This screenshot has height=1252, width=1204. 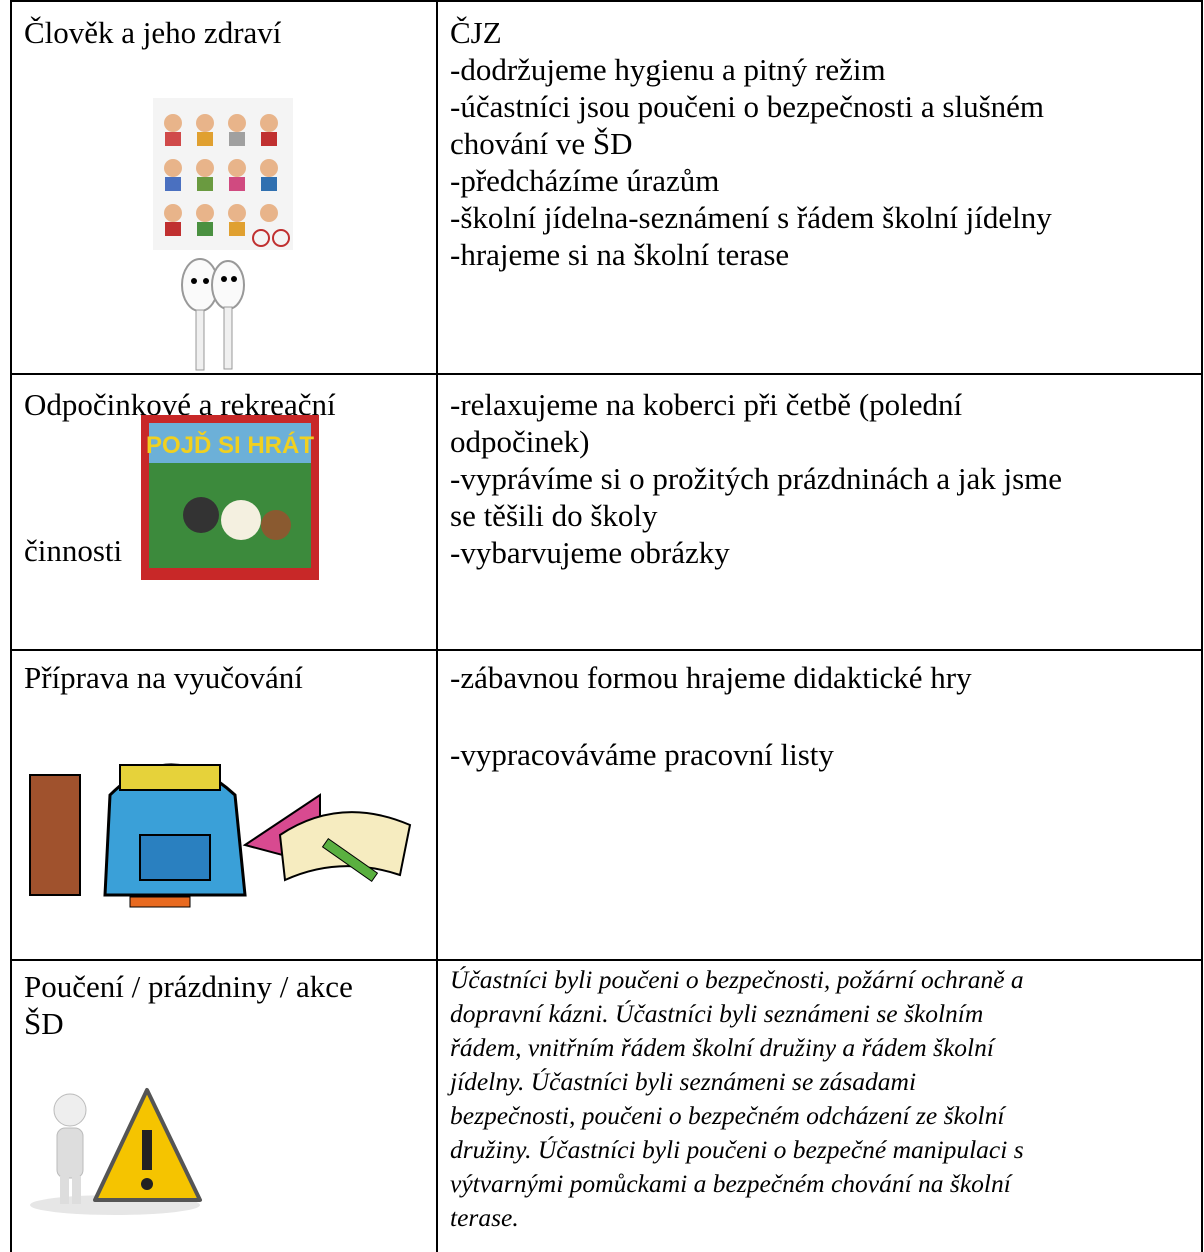 What do you see at coordinates (711, 677) in the screenshot?
I see `text: -zábavnou formou hrajeme didaktické hry` at bounding box center [711, 677].